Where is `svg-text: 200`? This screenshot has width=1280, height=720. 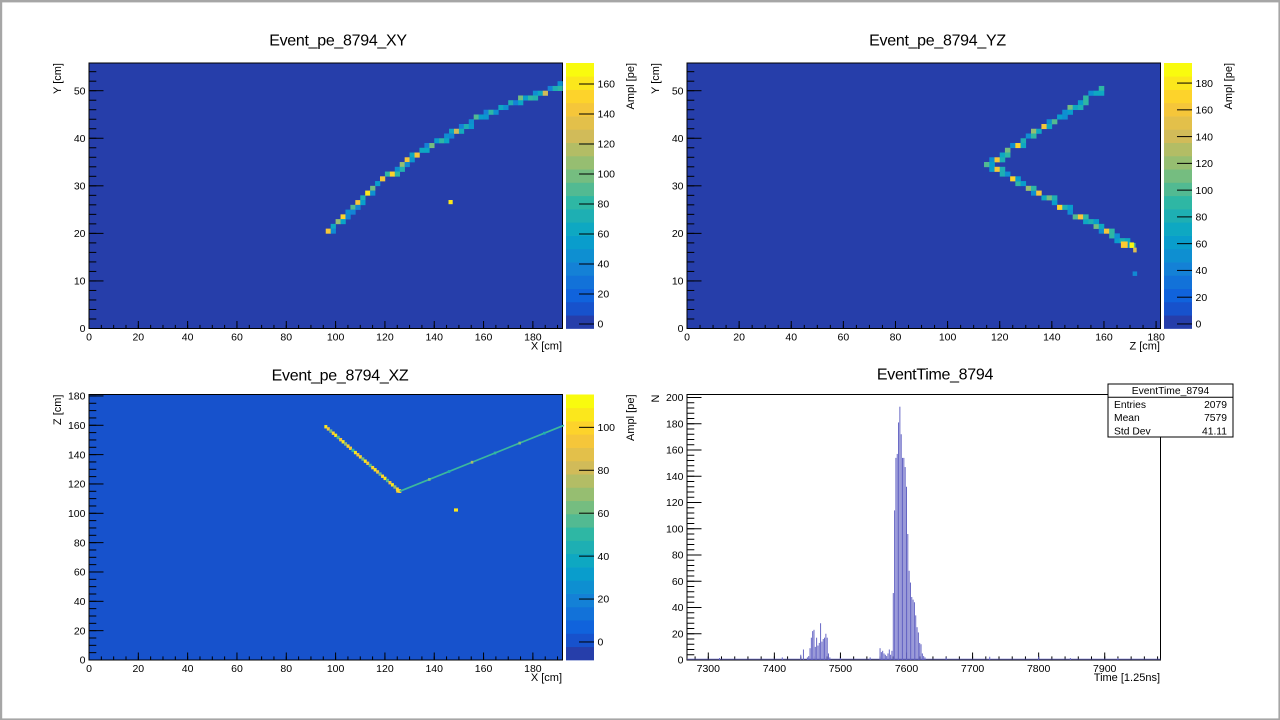 svg-text: 200 is located at coordinates (675, 398).